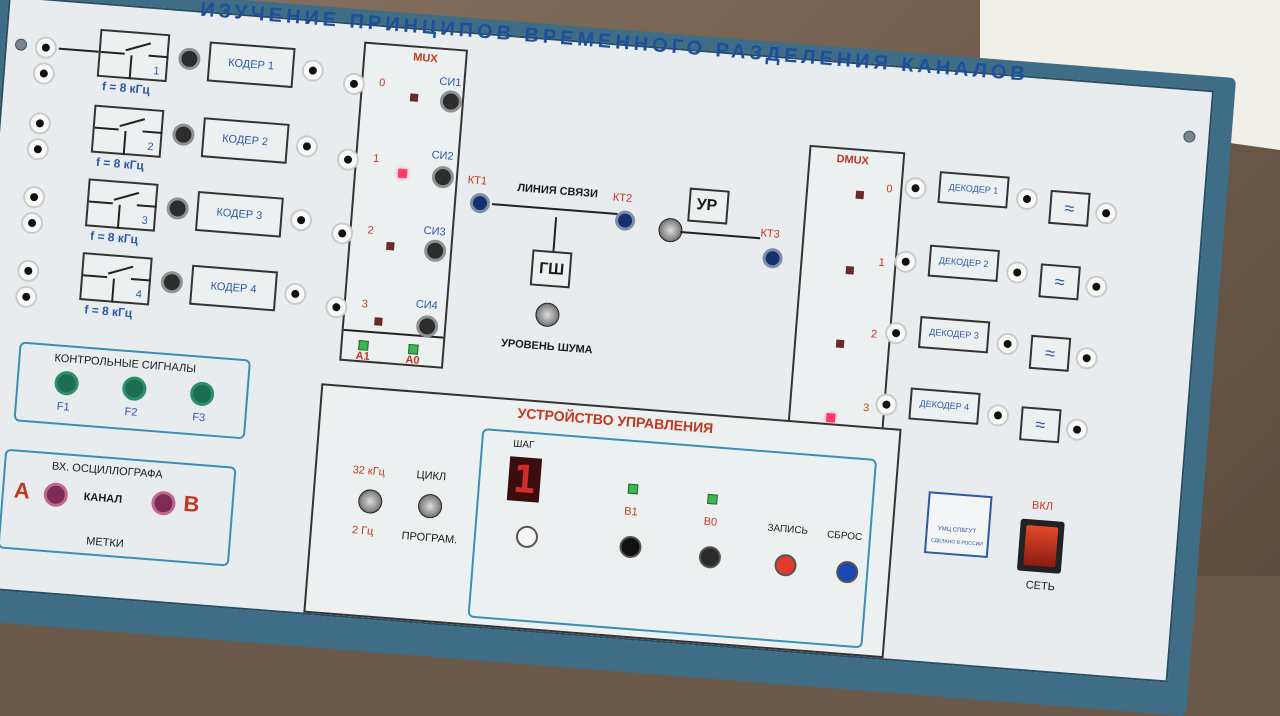 Image resolution: width=1280 pixels, height=716 pixels. I want to click on decoder-3-label: ДЕКОДЕР 3, so click(954, 333).